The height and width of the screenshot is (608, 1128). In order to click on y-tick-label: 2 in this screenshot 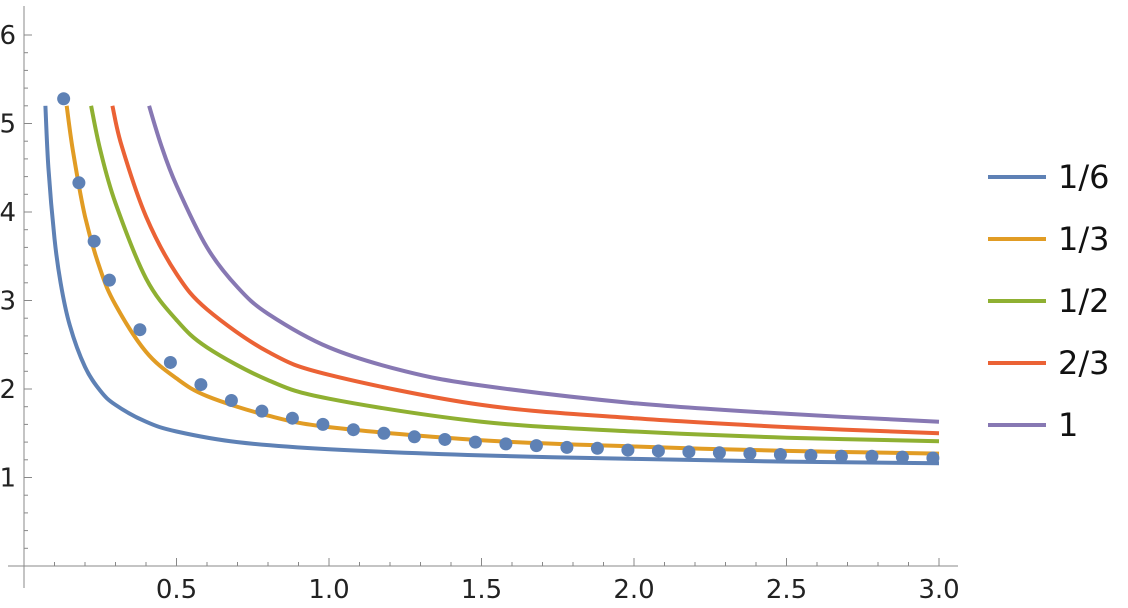, I will do `click(8, 390)`.